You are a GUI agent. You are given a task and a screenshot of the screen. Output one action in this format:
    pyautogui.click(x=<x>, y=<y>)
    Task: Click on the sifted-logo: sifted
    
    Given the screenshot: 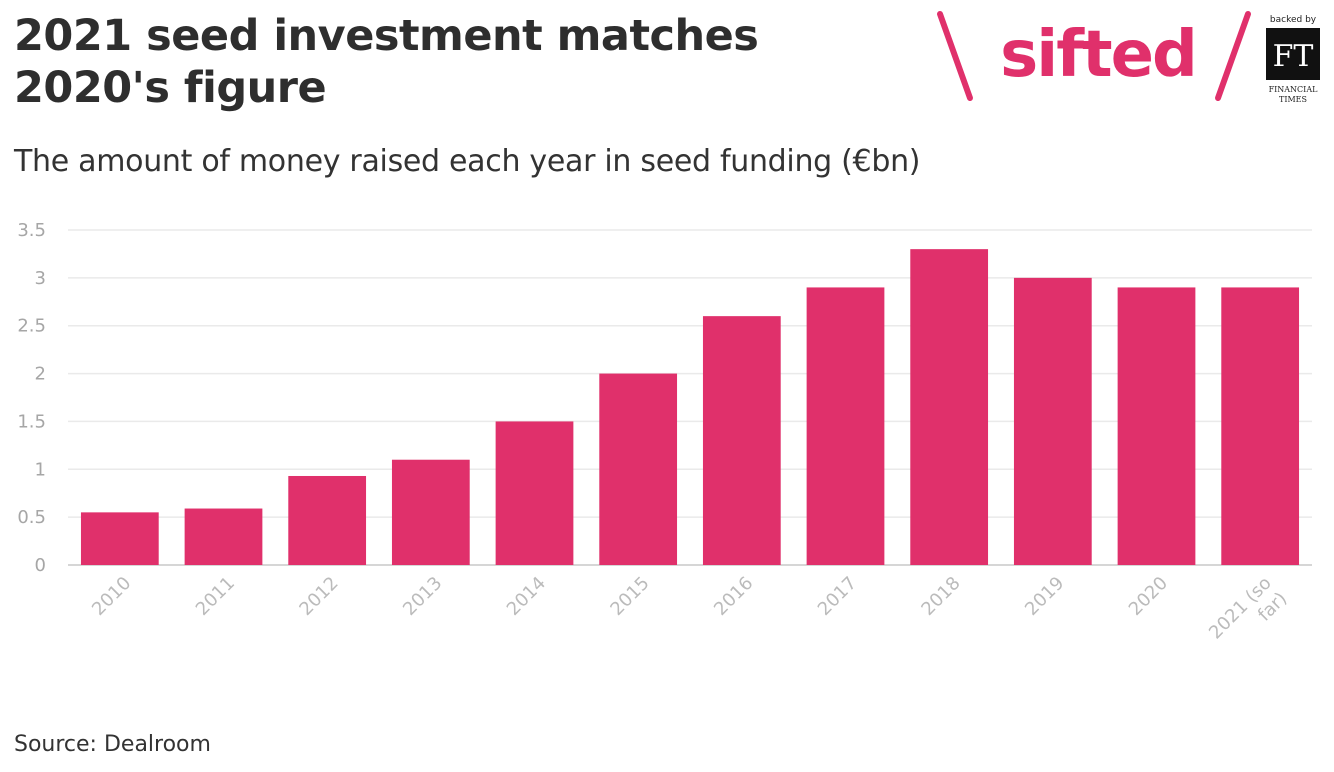 What is the action you would take?
    pyautogui.click(x=1094, y=56)
    